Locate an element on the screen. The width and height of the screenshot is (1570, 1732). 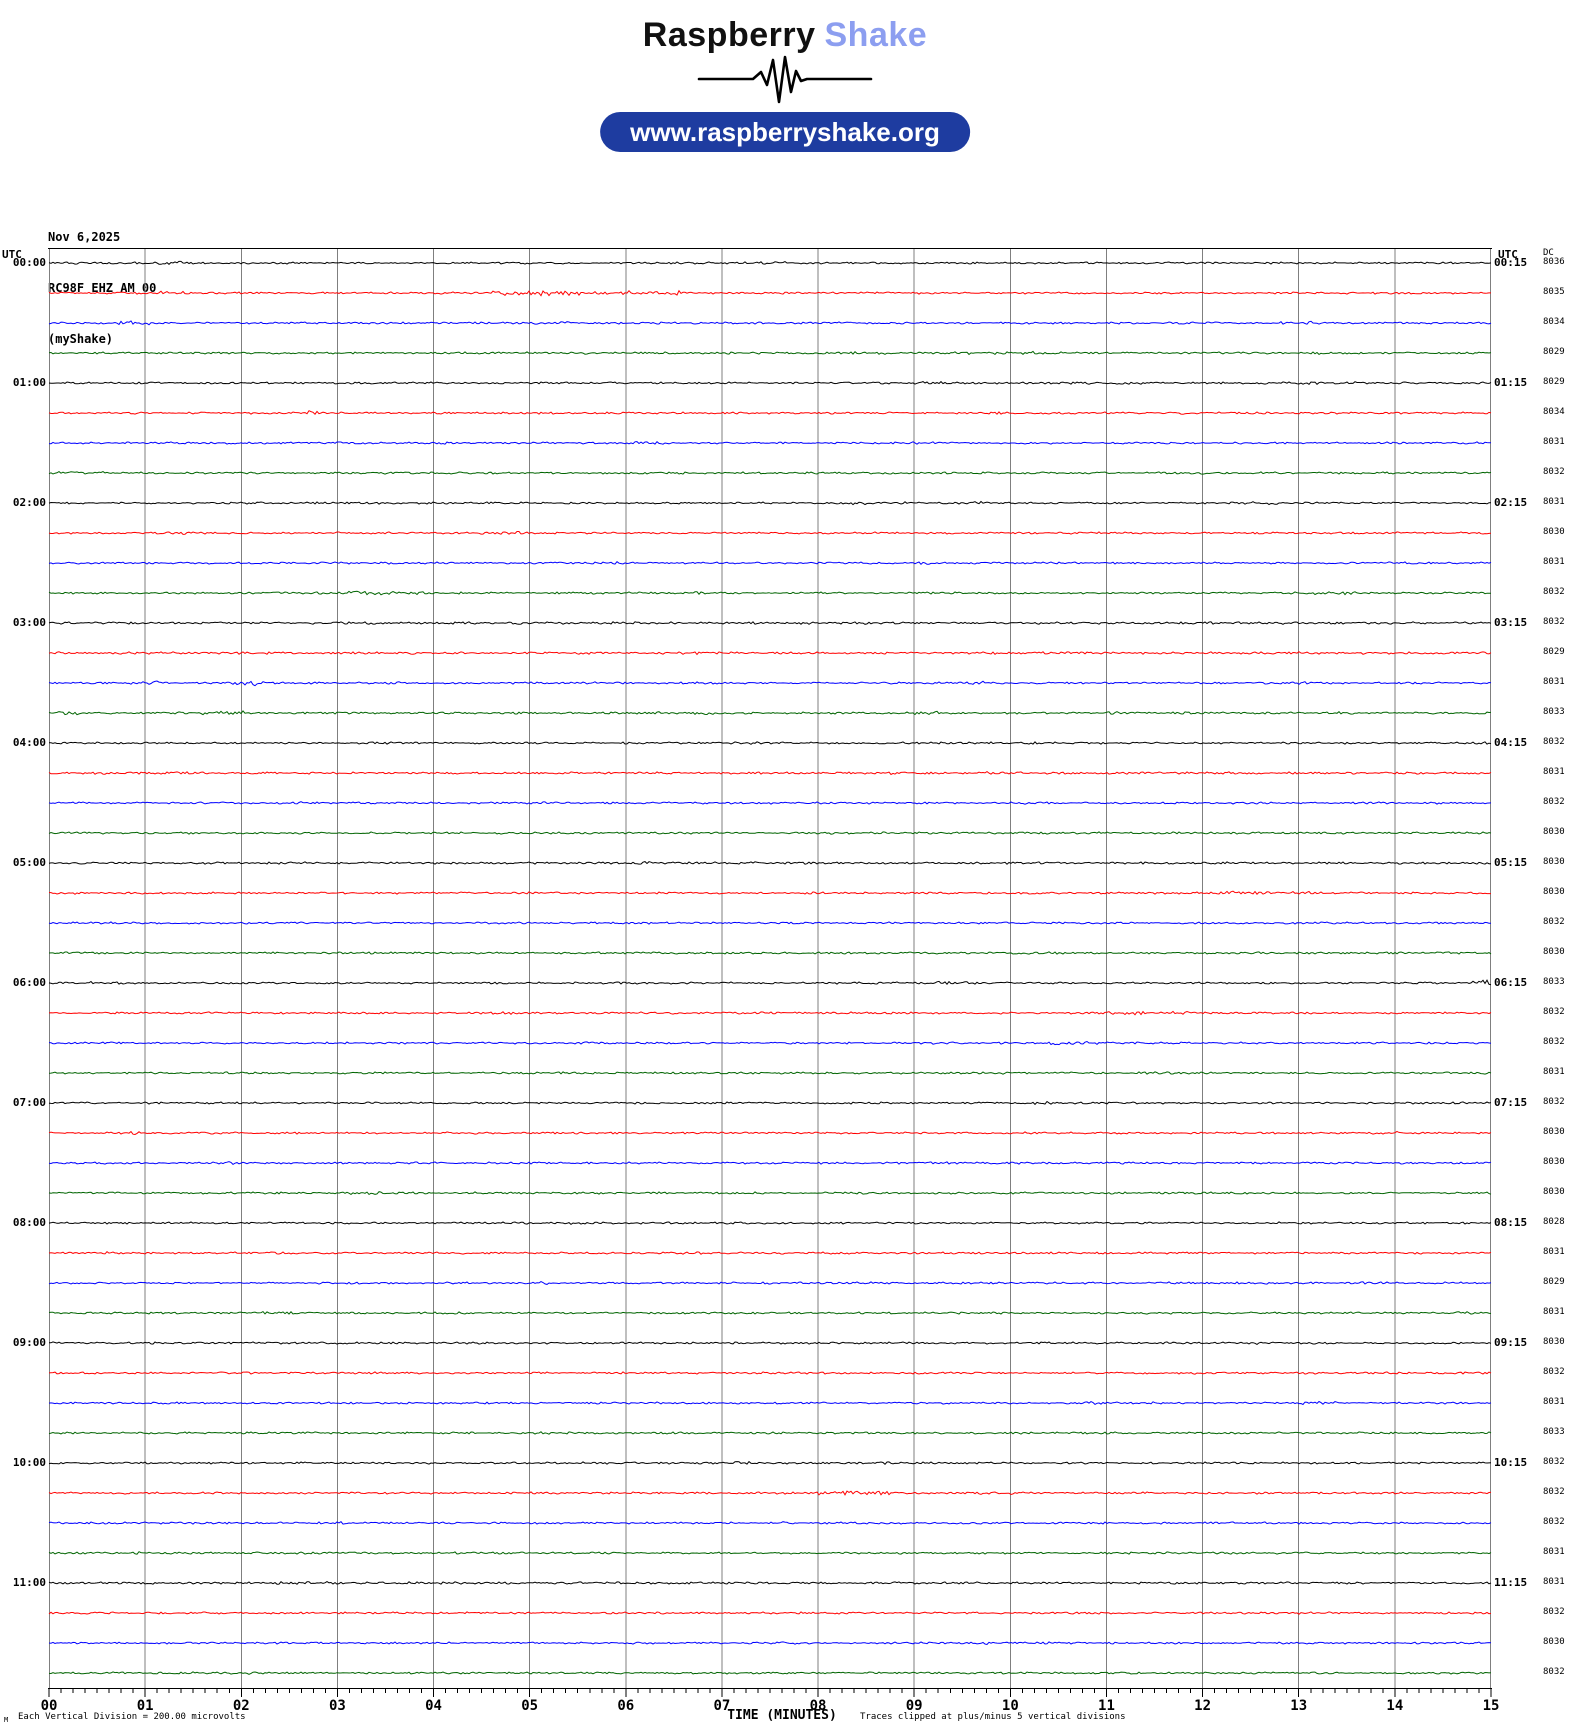
dc-value: 8033 is located at coordinates (1554, 1432).